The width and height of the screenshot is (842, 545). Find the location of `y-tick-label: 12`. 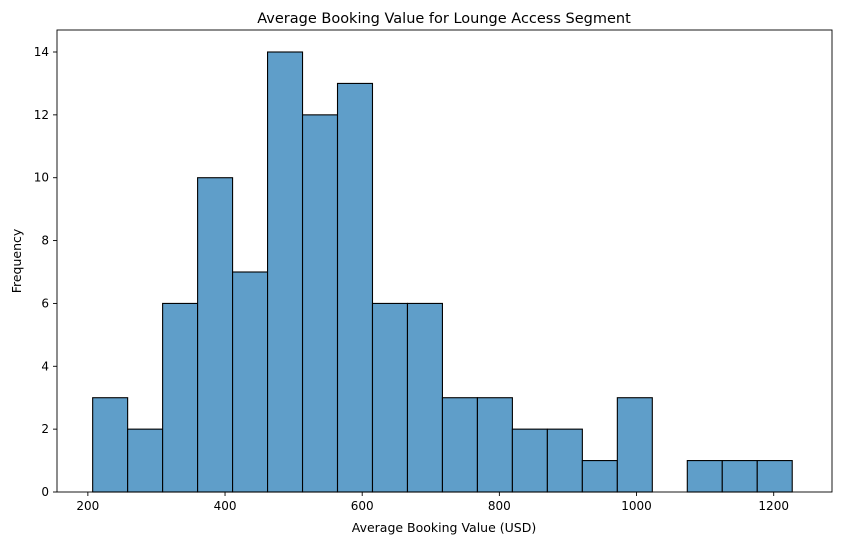

y-tick-label: 12 is located at coordinates (41, 115).